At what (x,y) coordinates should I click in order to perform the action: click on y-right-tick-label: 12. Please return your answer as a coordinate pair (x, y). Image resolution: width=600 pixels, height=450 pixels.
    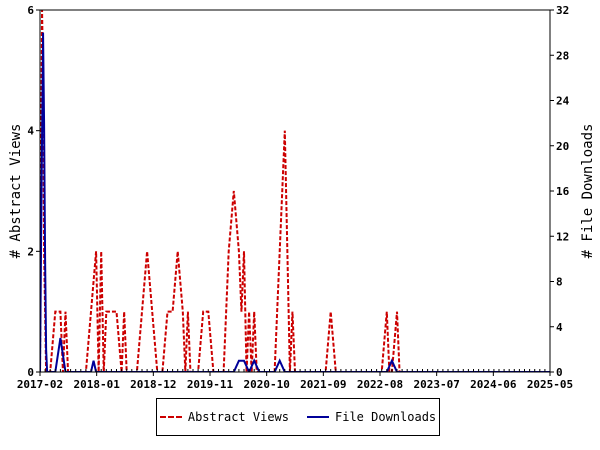
    Looking at the image, I should click on (562, 236).